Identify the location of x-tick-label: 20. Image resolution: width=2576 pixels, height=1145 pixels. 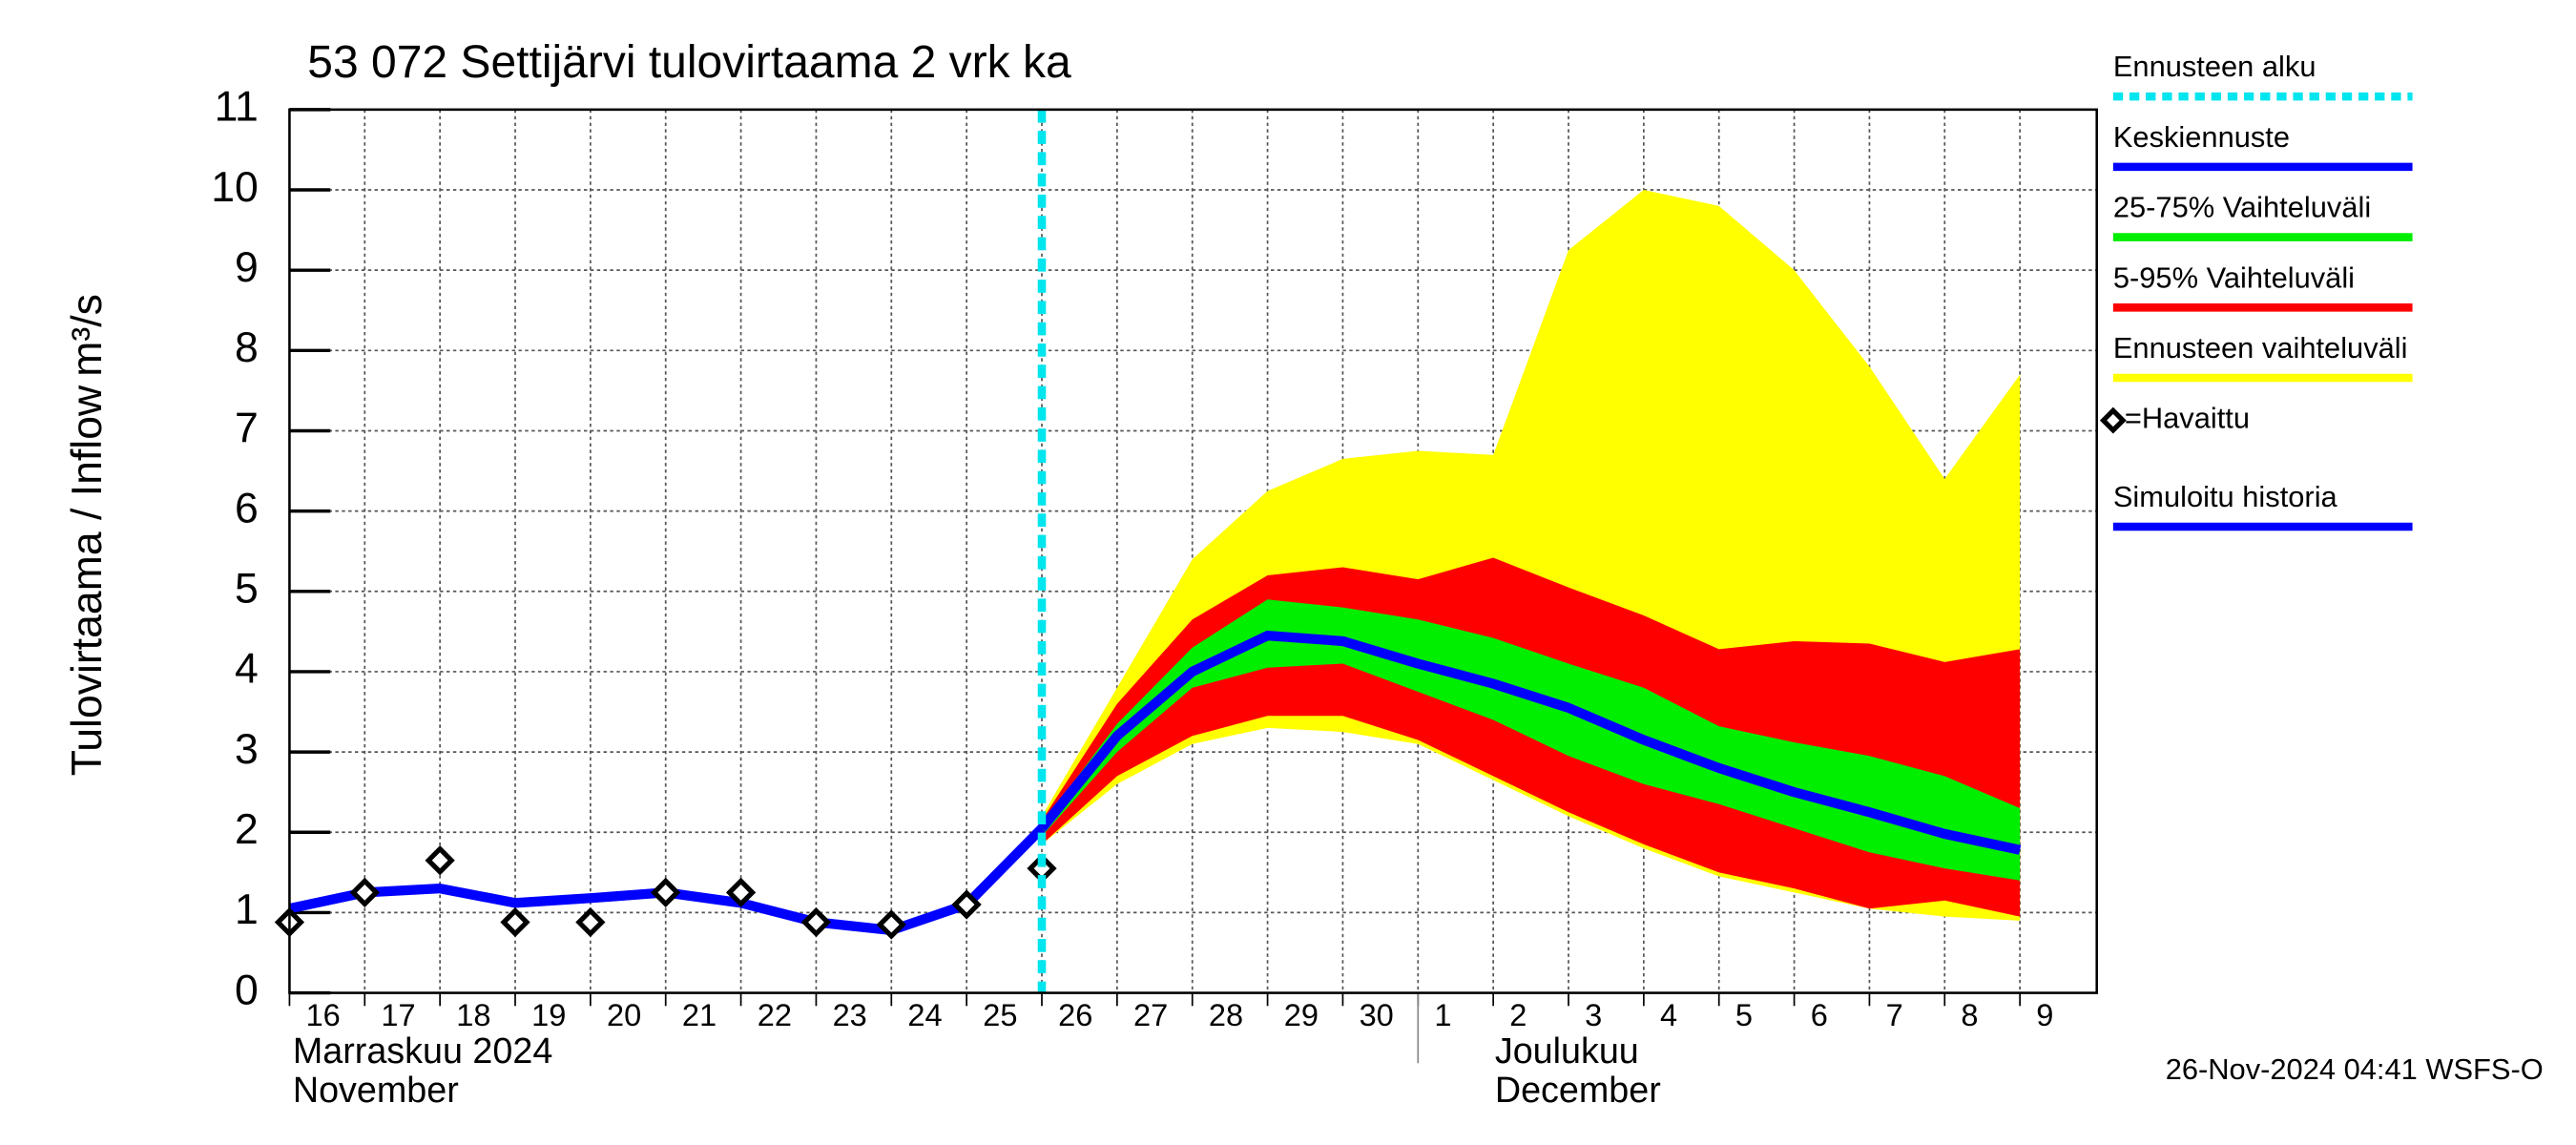
(624, 1015).